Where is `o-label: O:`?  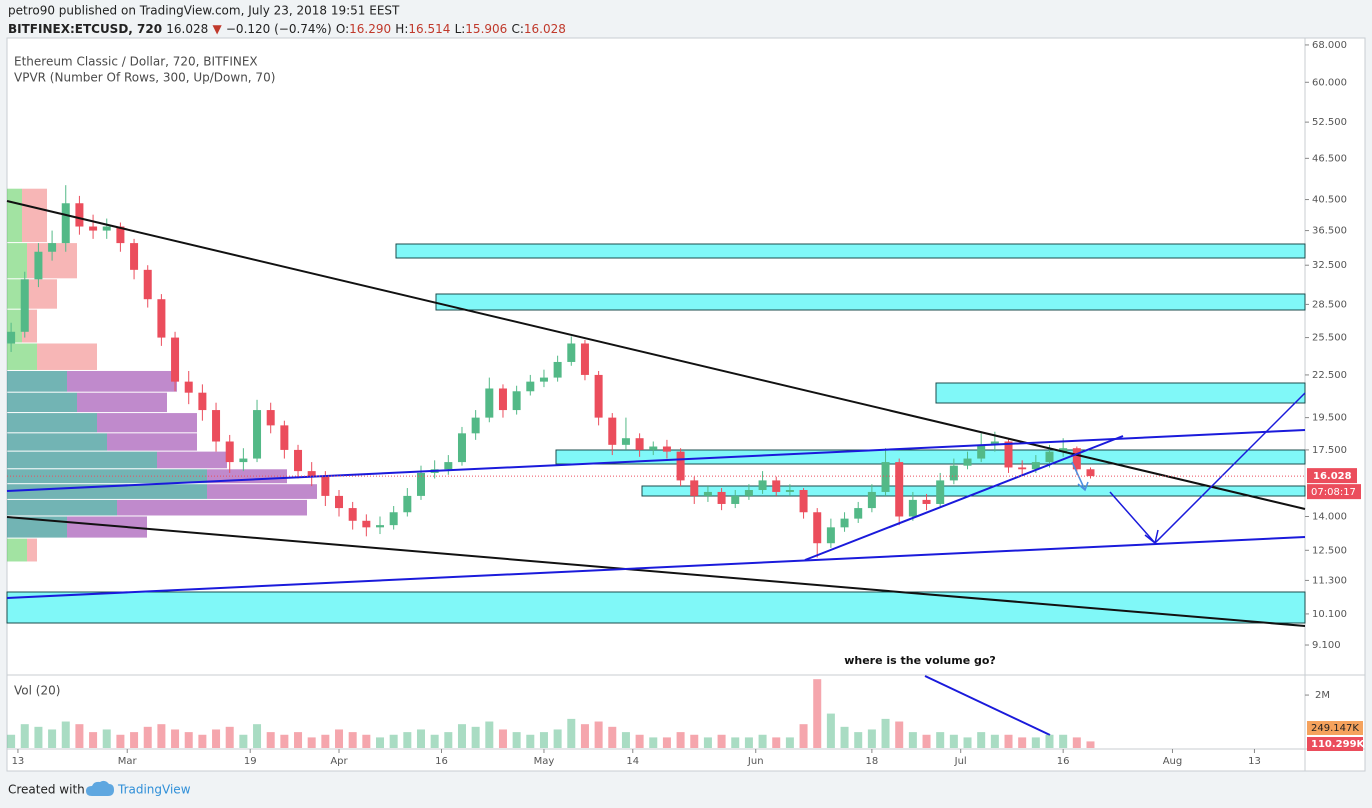 o-label: O: is located at coordinates (342, 29).